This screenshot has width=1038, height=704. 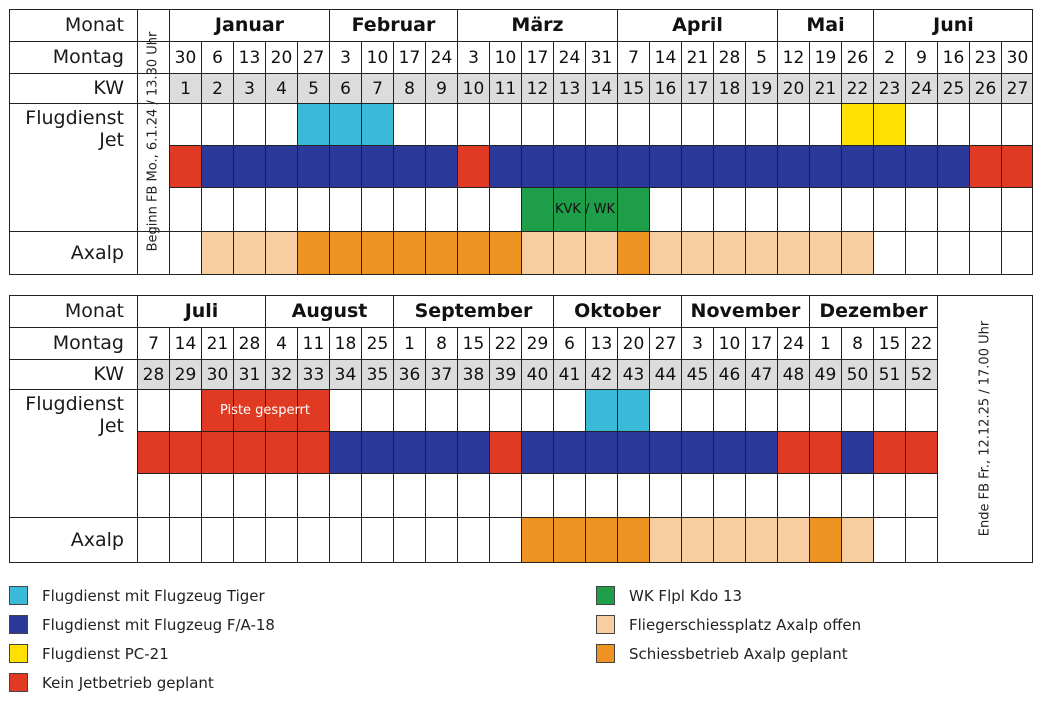 What do you see at coordinates (505, 88) in the screenshot?
I see `kw-cell: 11` at bounding box center [505, 88].